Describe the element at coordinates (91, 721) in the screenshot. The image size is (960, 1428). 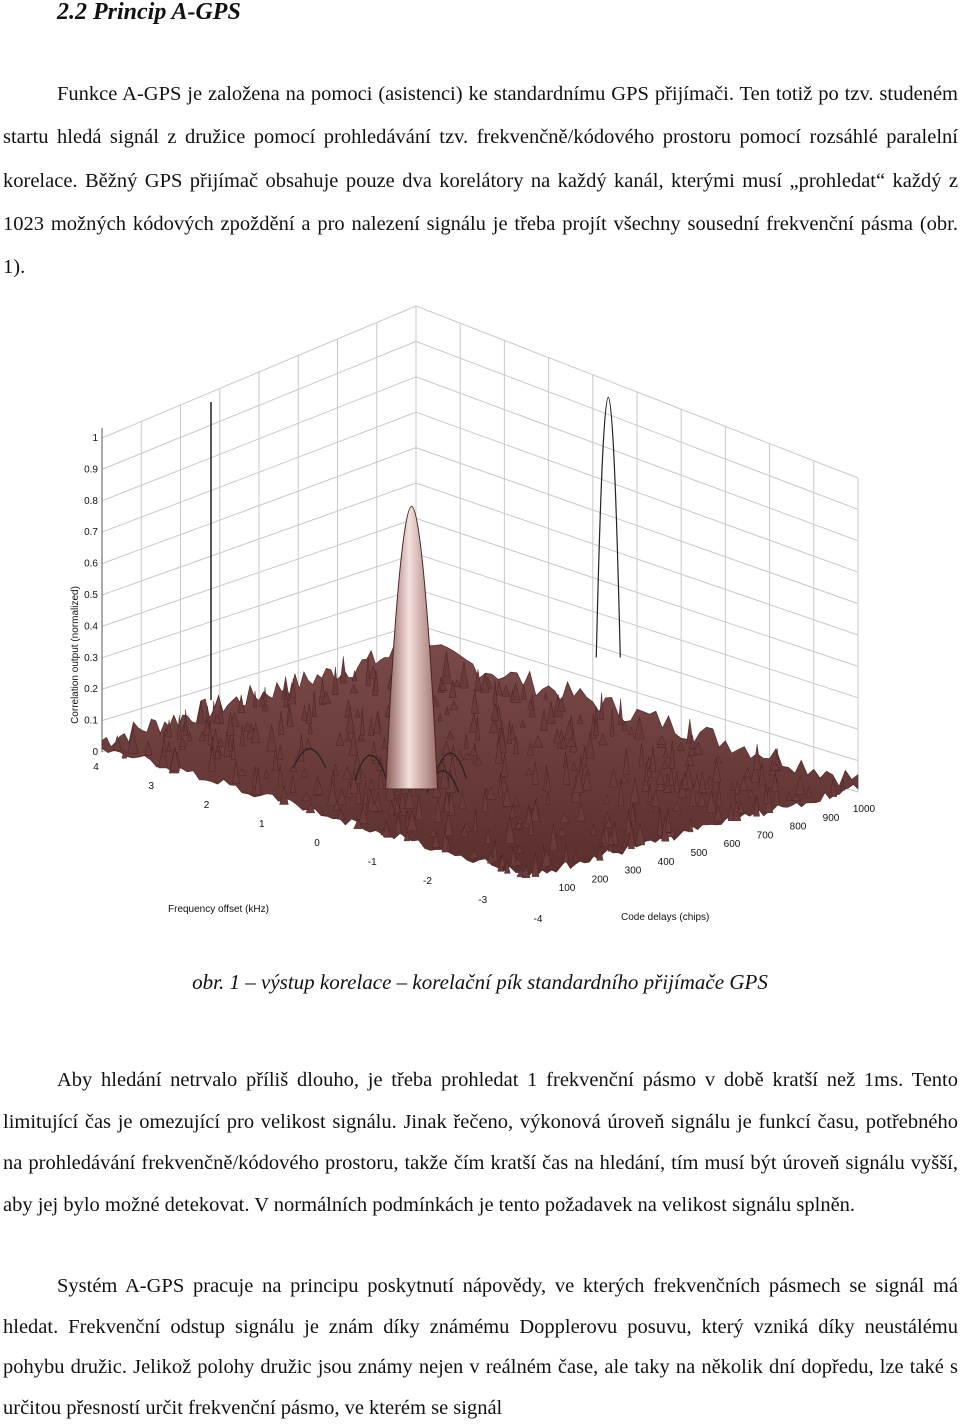
I see `z-tick-label: 0.1` at that location.